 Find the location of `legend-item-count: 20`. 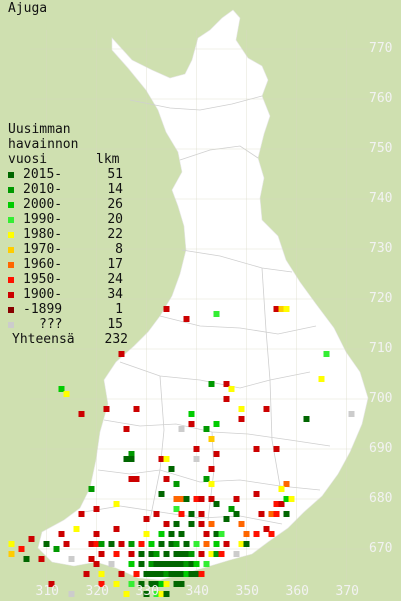

legend-item-count: 20 is located at coordinates (115, 219).